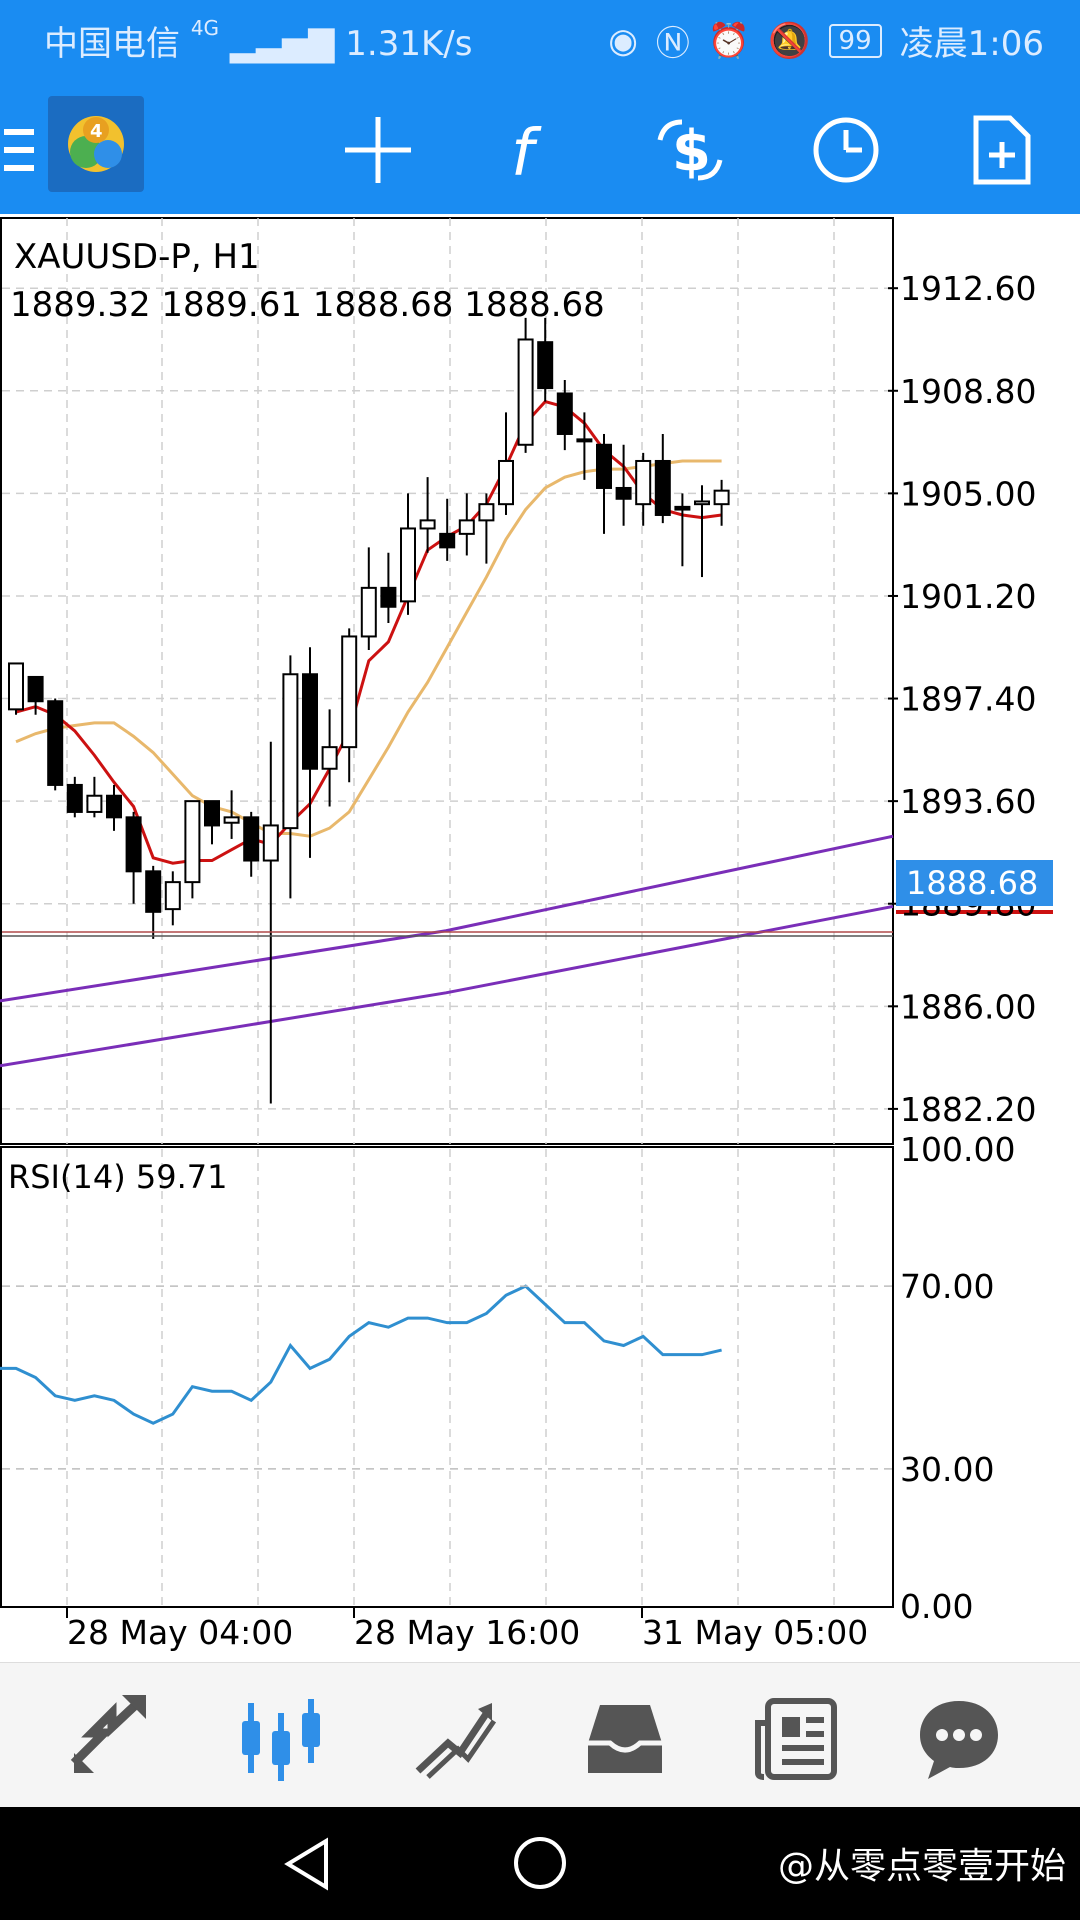  I want to click on carrier-label: 中国电信, so click(112, 44).